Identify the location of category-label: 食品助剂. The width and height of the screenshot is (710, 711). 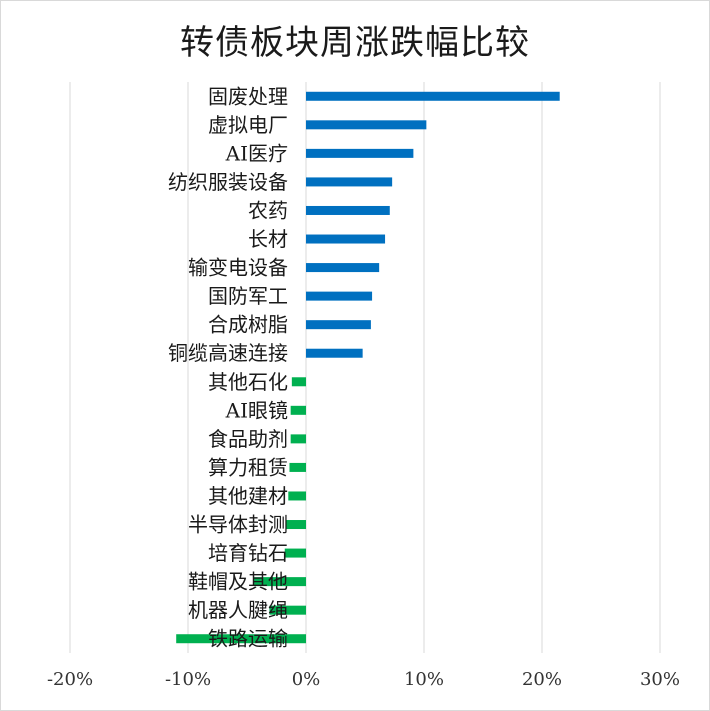
(248, 439).